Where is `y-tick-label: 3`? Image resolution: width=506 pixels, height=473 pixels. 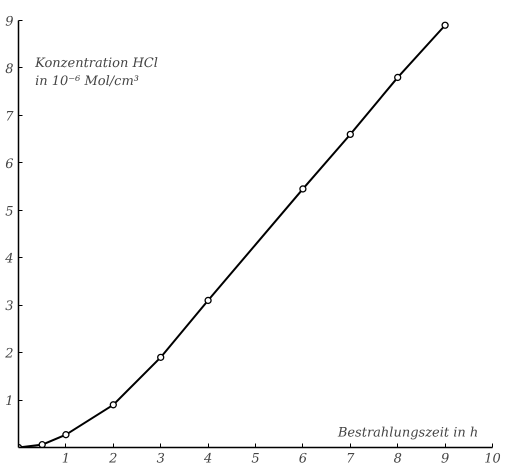
y-tick-label: 3 is located at coordinates (9, 306).